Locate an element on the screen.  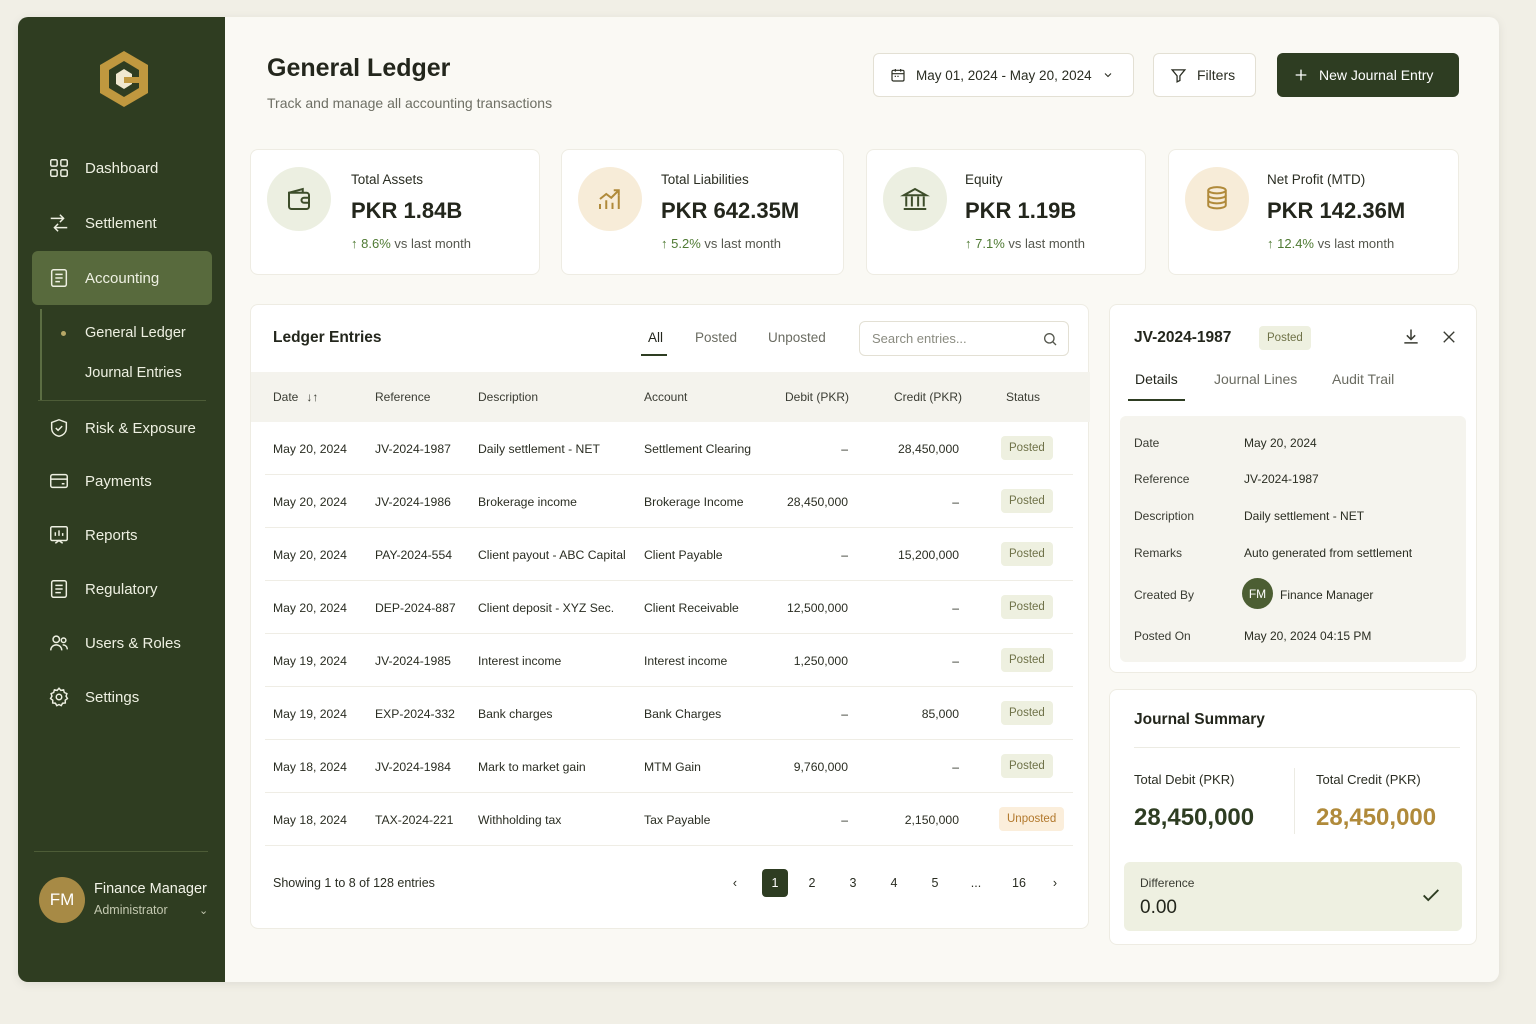
sidebar-item-accounting: Accounting is located at coordinates (122, 278).